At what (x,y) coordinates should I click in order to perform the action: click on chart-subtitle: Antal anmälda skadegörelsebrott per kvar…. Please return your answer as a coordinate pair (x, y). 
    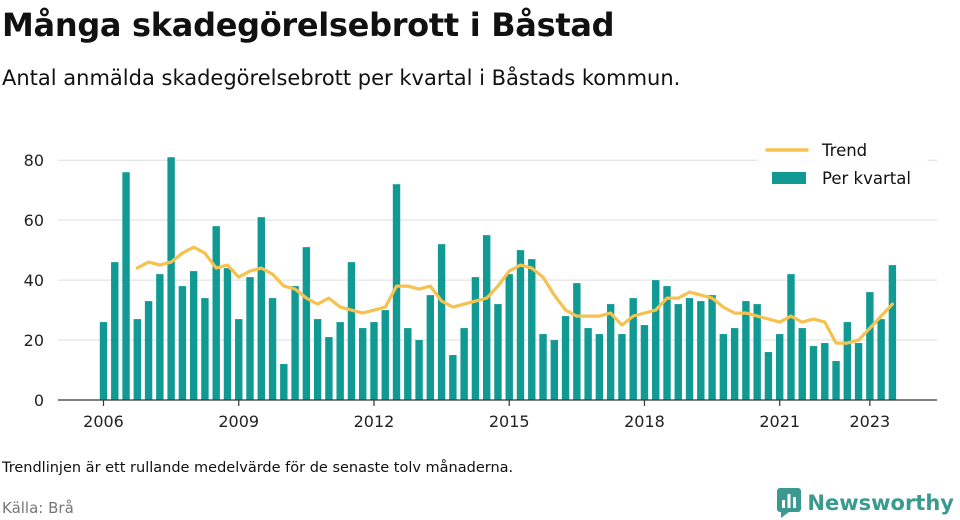
    Looking at the image, I should click on (341, 78).